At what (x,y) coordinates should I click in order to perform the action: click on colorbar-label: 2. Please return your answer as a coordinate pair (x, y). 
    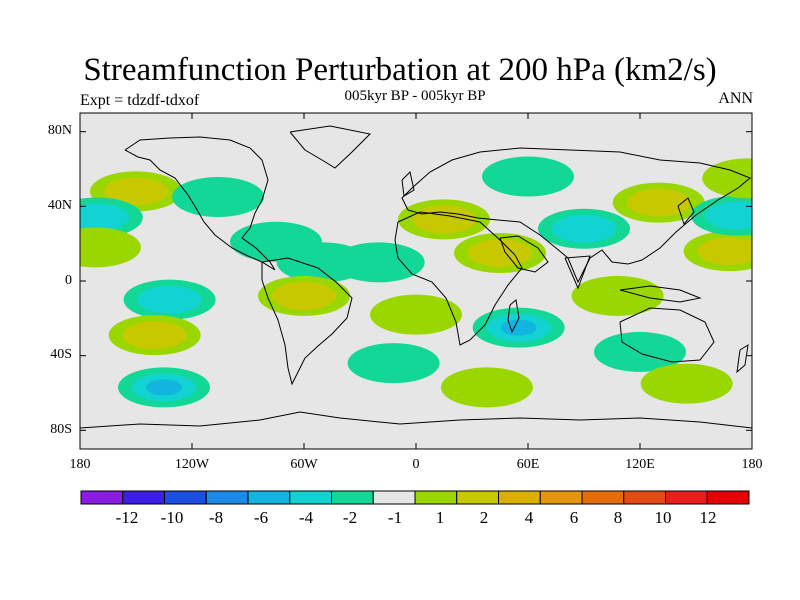
    Looking at the image, I should click on (484, 517).